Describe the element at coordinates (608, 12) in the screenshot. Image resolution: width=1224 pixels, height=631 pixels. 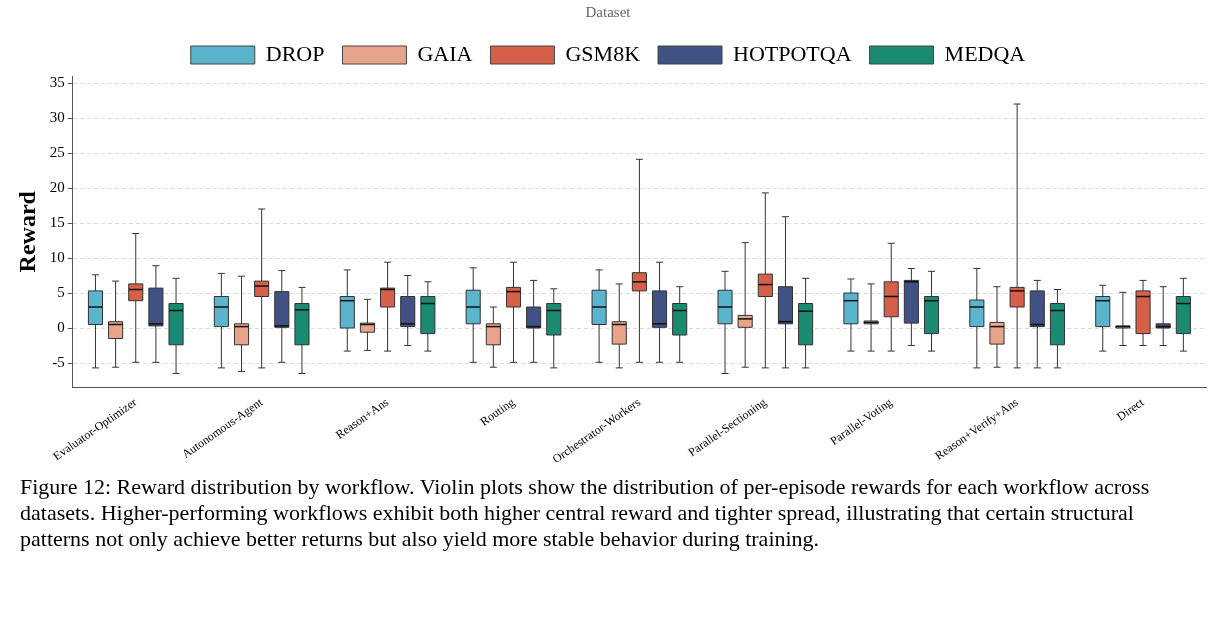
I see `legend-title: Dataset` at that location.